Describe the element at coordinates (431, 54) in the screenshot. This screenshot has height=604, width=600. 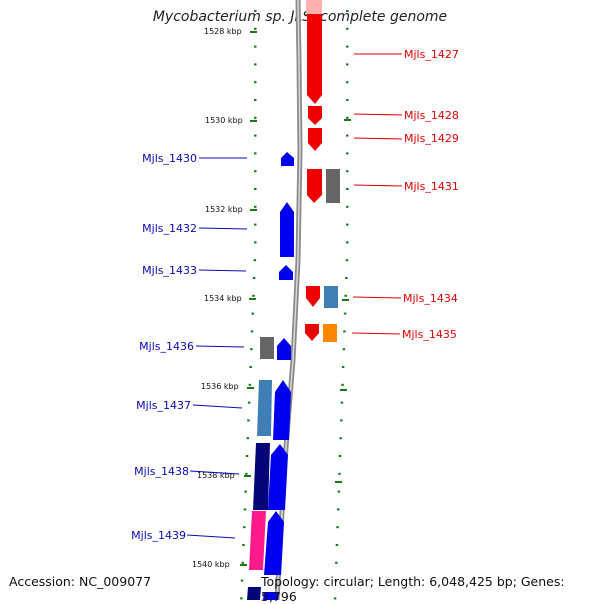
I see `gene-label-mjls-1427: Mjls_1427` at that location.